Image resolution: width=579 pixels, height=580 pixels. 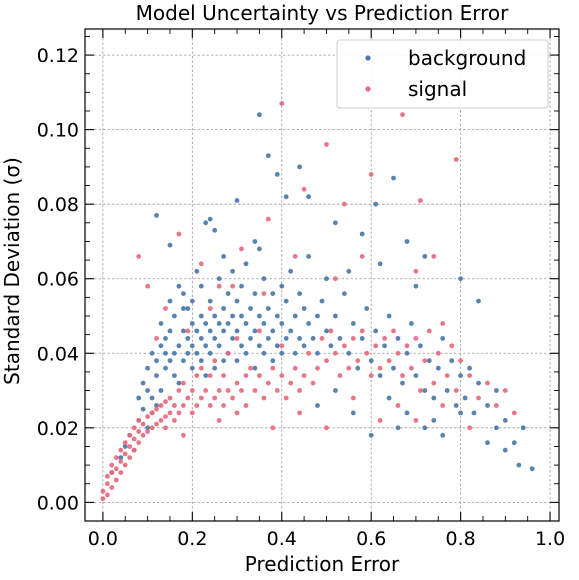 What do you see at coordinates (58, 429) in the screenshot?
I see `y-tick-label: 0.02` at bounding box center [58, 429].